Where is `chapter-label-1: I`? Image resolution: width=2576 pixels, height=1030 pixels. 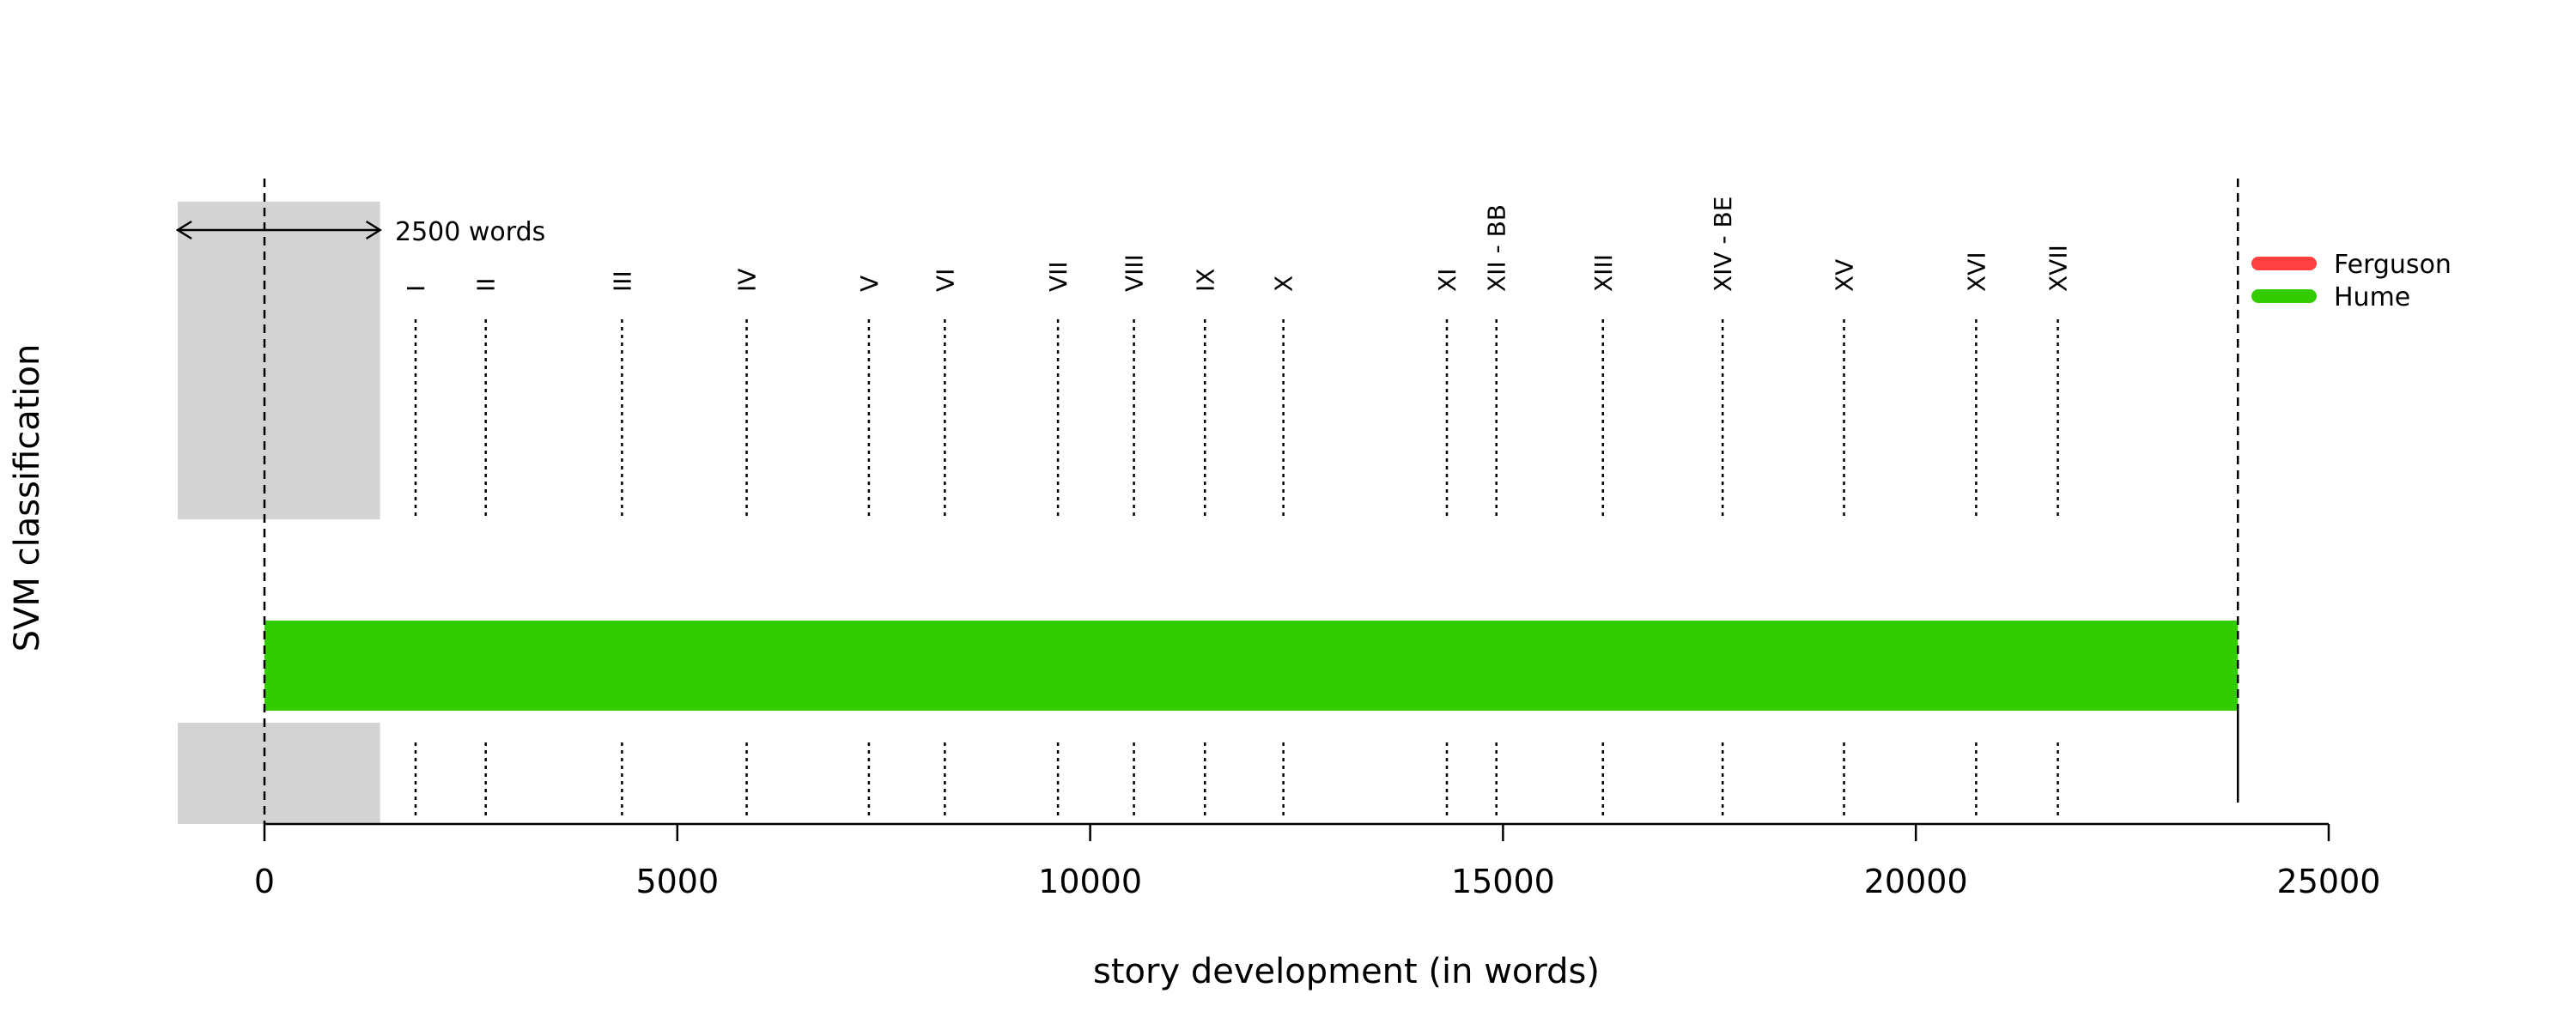 chapter-label-1: I is located at coordinates (416, 288).